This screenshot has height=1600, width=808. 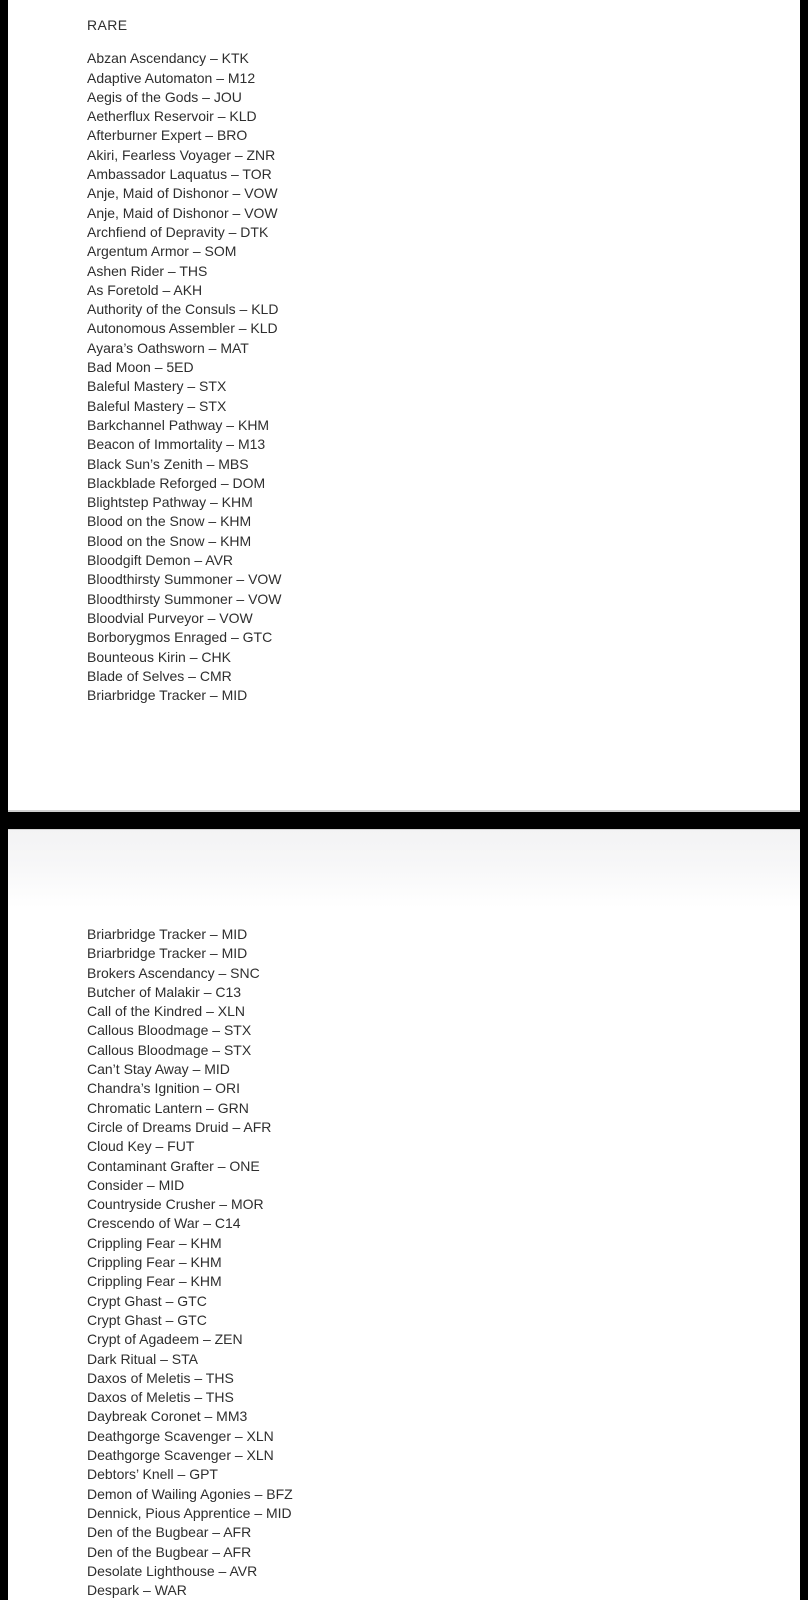 What do you see at coordinates (147, 270) in the screenshot?
I see `card-list-item: Ashen Rider – THS` at bounding box center [147, 270].